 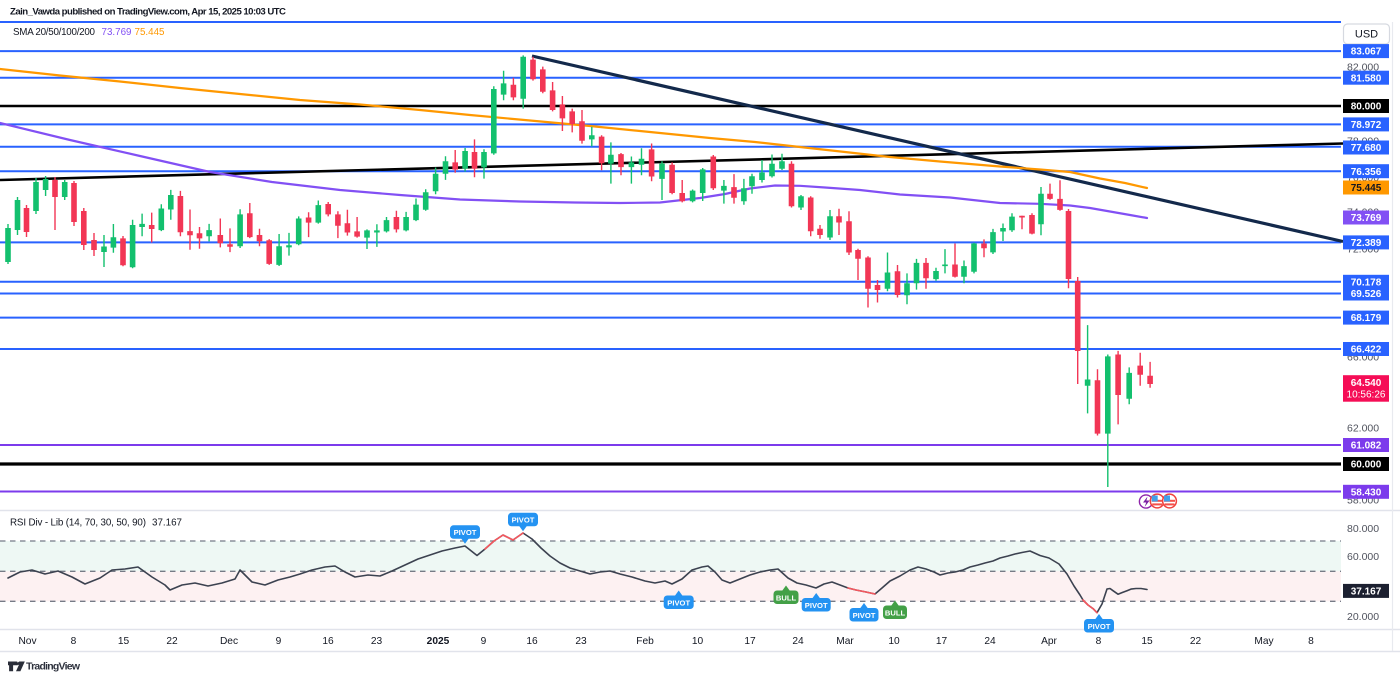 I want to click on svg-text: SMA 20/50/100/200, so click(x=54, y=32).